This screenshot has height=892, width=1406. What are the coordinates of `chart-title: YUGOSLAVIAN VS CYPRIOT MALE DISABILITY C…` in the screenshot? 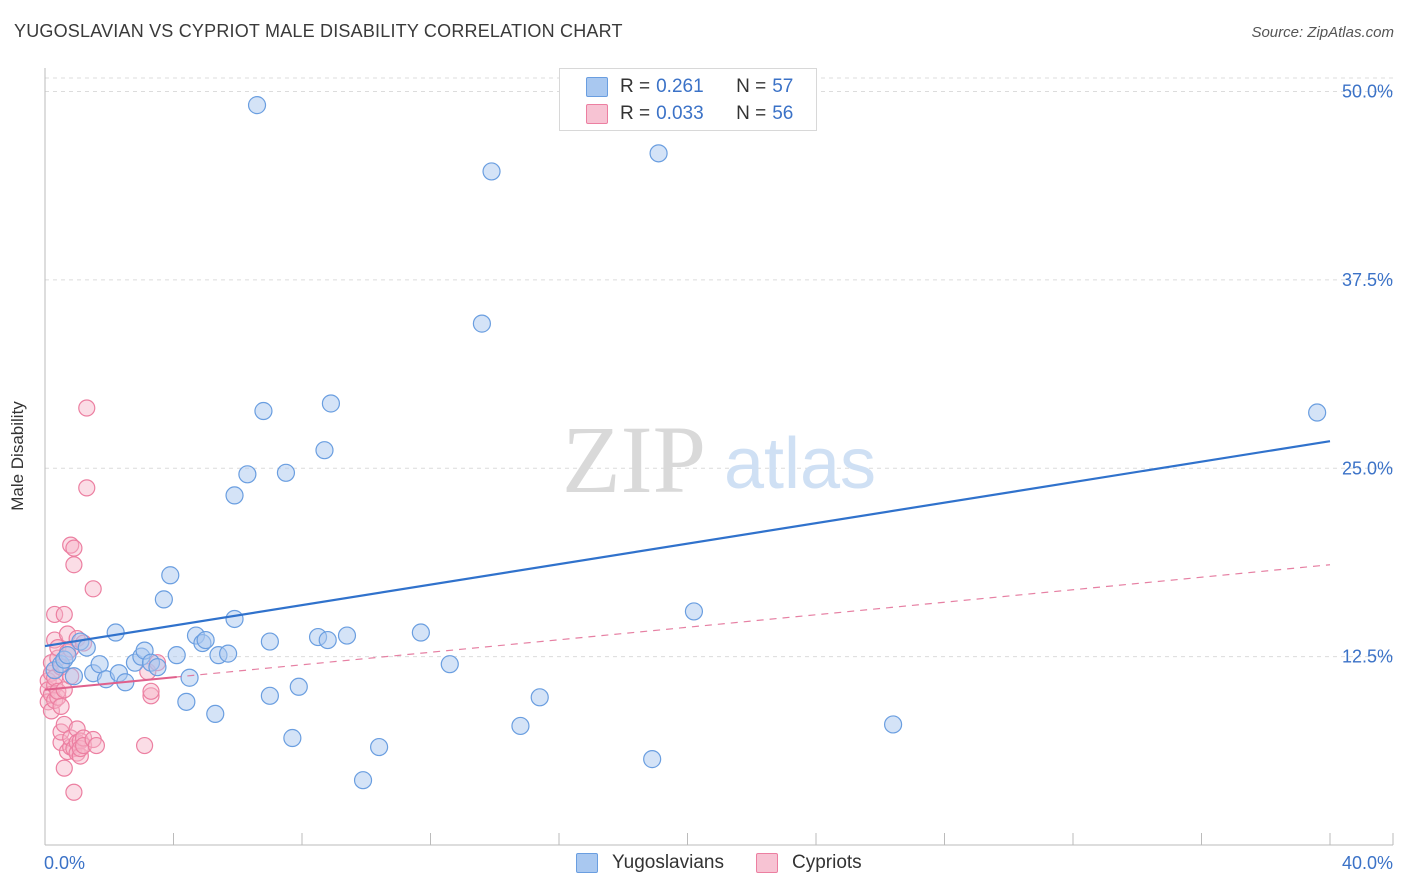 It's located at (318, 31).